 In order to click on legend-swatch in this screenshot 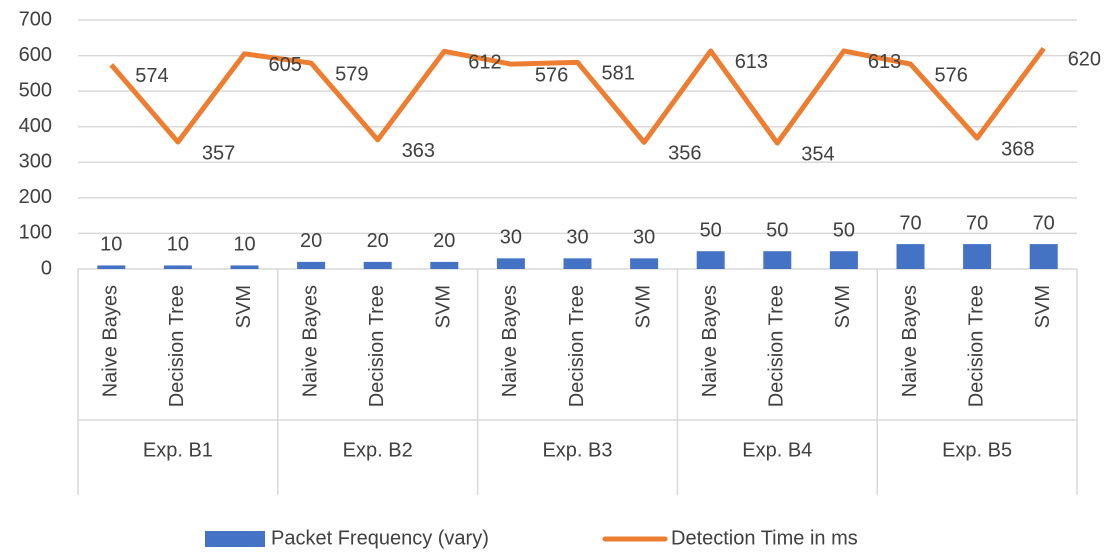, I will do `click(235, 539)`.